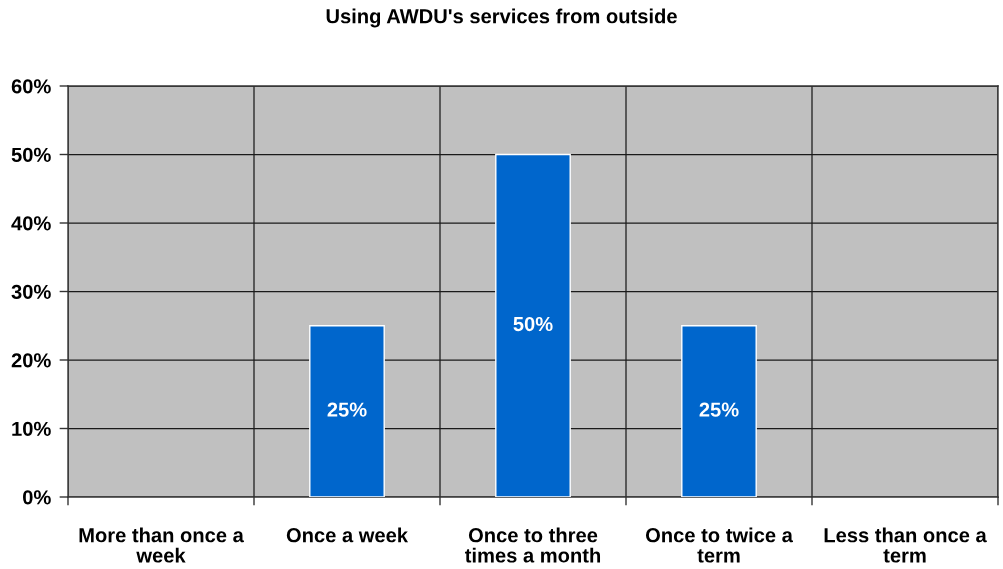  Describe the element at coordinates (31, 428) in the screenshot. I see `y-tick-label: 10%` at that location.